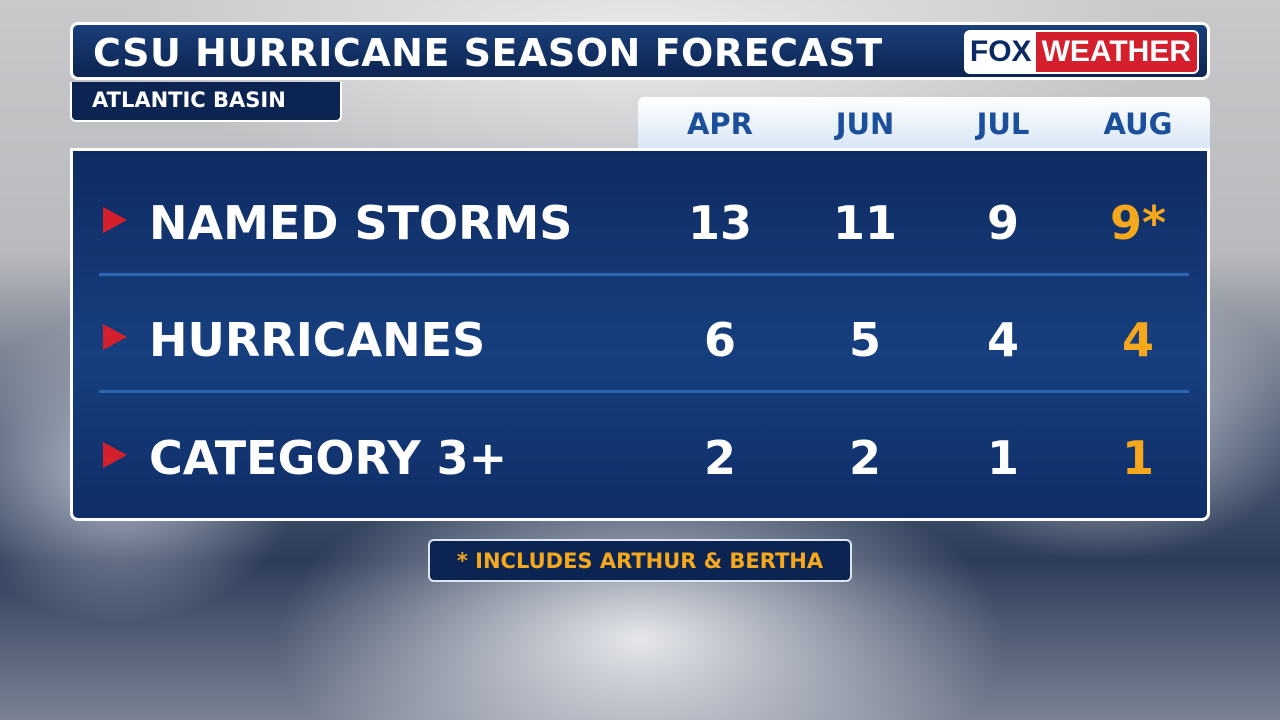 Image resolution: width=1280 pixels, height=720 pixels. What do you see at coordinates (328, 458) in the screenshot?
I see `row-label: CATEGORY 3+` at bounding box center [328, 458].